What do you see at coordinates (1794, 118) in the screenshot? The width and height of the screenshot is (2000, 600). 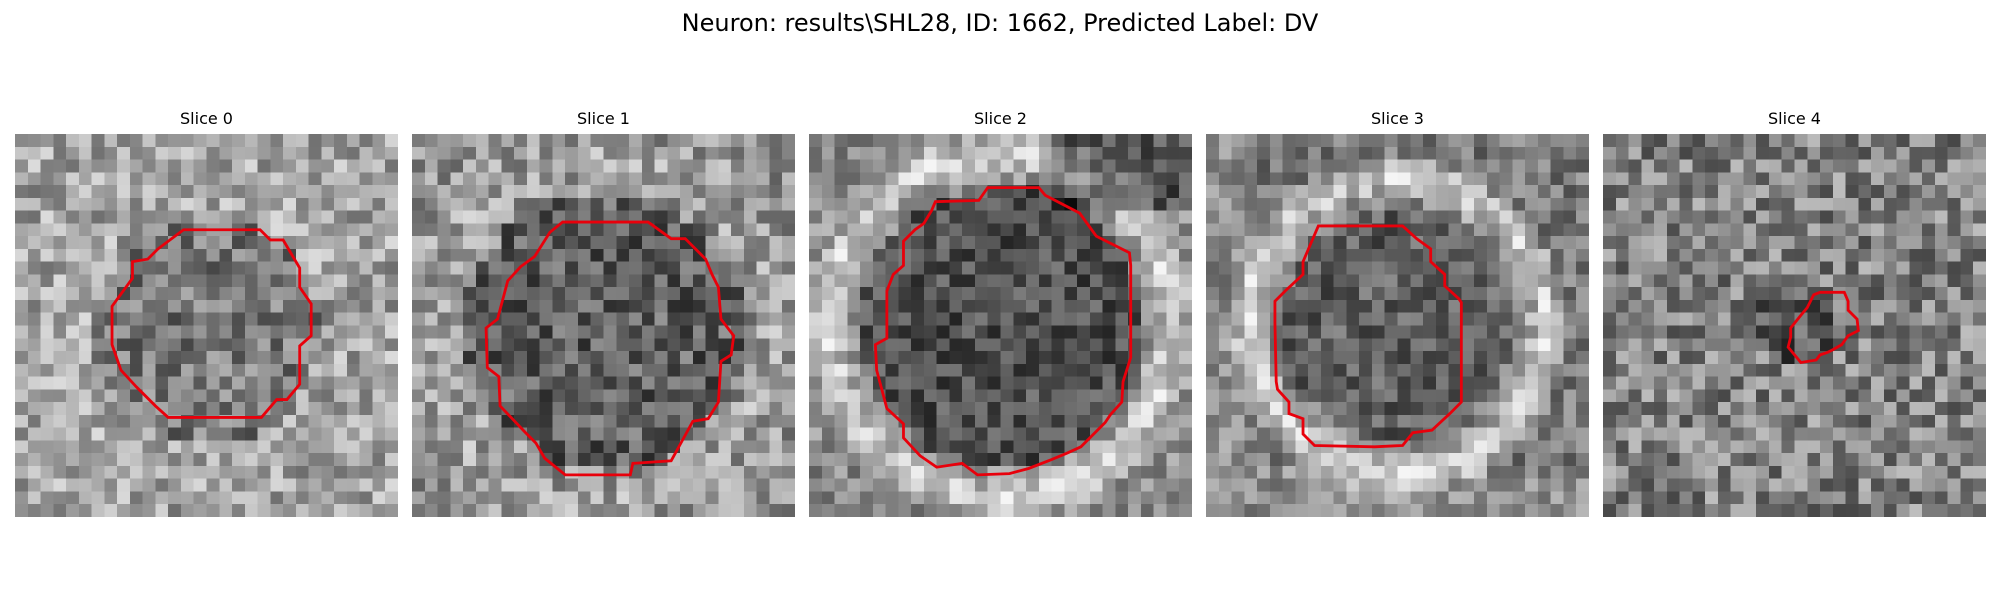 I see `slice-title: Slice 4` at bounding box center [1794, 118].